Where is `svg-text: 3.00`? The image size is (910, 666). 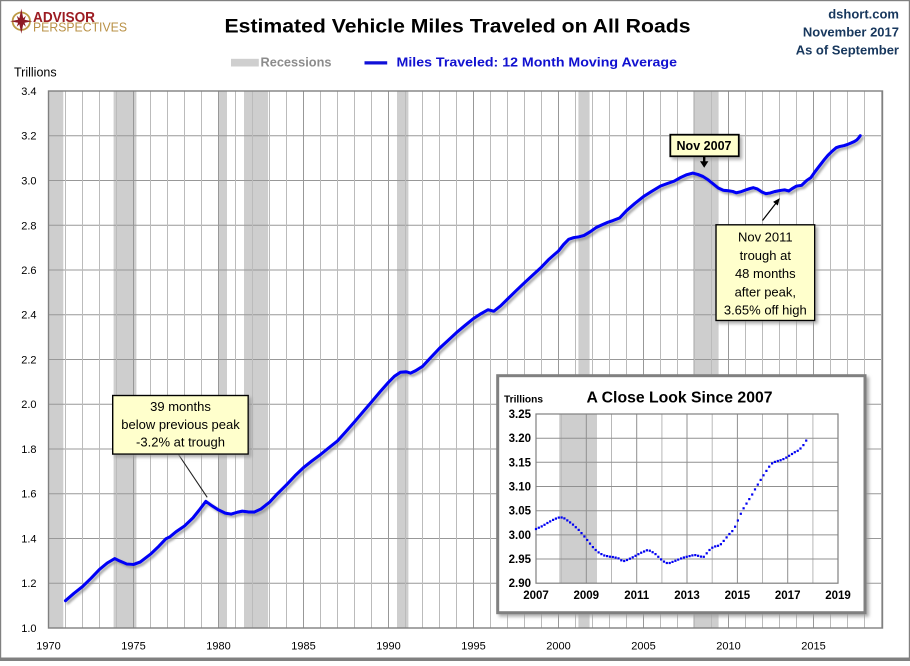 svg-text: 3.00 is located at coordinates (520, 536).